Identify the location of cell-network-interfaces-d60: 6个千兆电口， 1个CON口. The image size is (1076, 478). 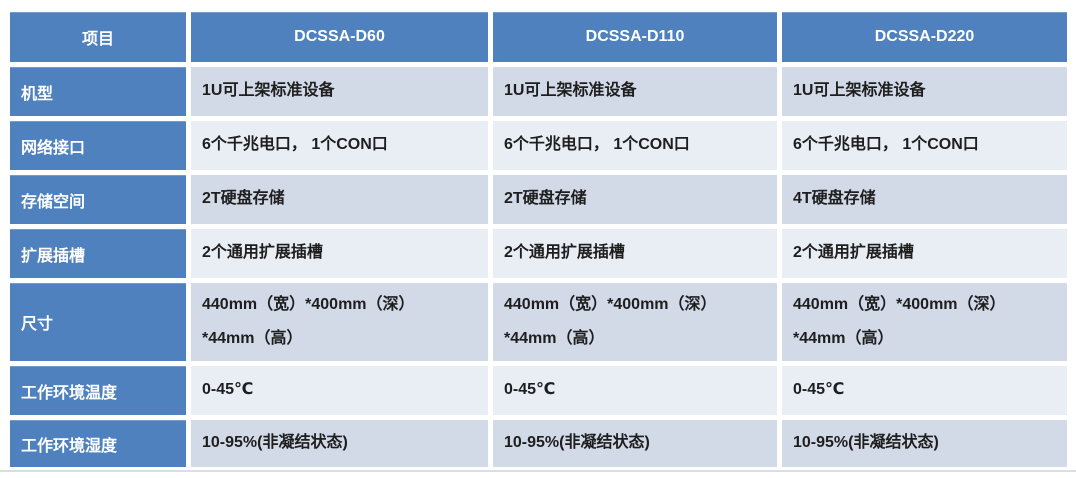
(339, 145).